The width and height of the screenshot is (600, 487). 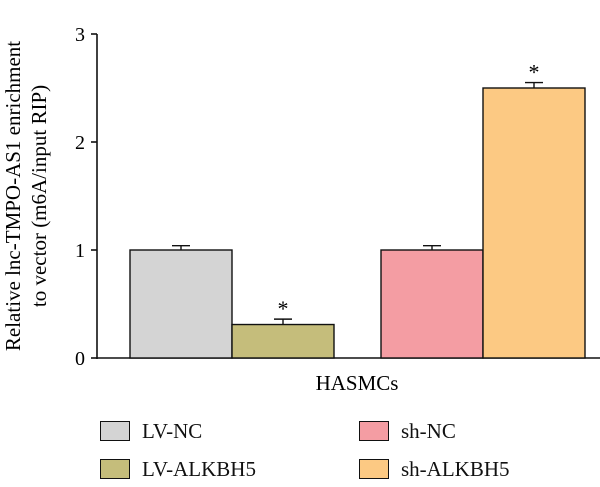 What do you see at coordinates (357, 383) in the screenshot?
I see `x-axis-title: HASMCs` at bounding box center [357, 383].